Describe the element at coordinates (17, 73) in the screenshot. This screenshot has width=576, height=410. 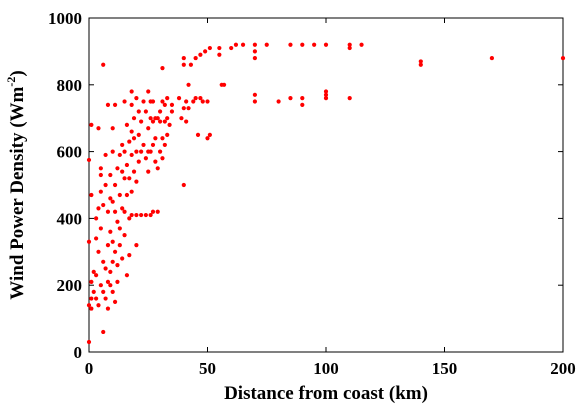
I see `y-axis-label-close: )` at that location.